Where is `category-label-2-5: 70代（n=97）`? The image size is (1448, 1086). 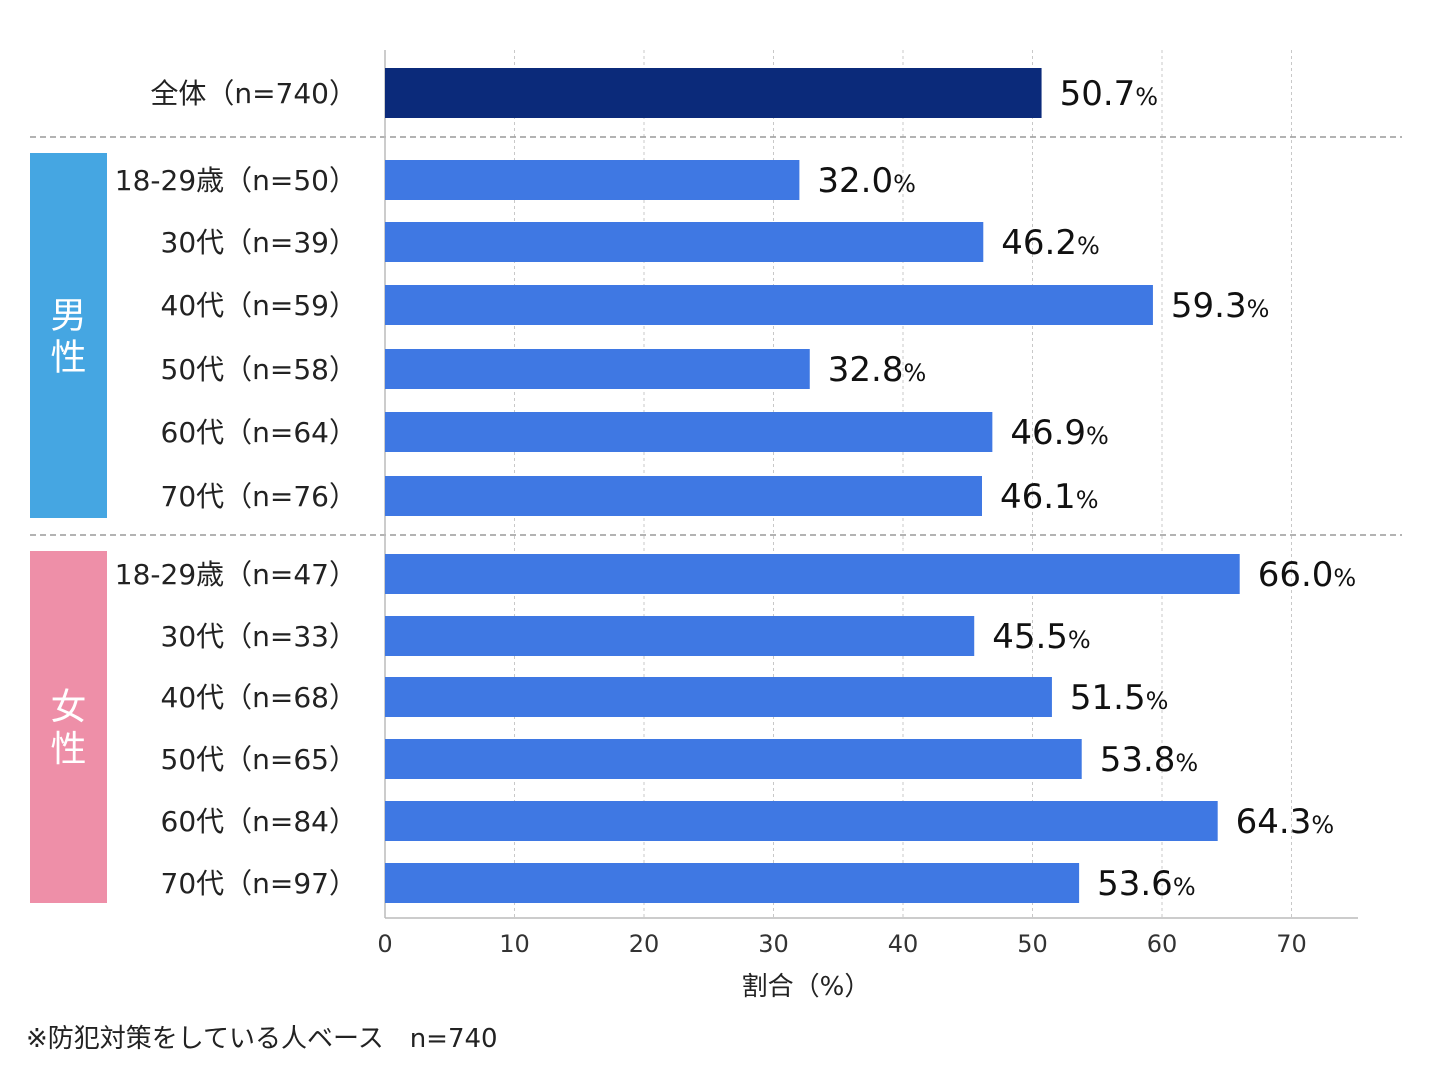 category-label-2-5: 70代（n=97） is located at coordinates (259, 883).